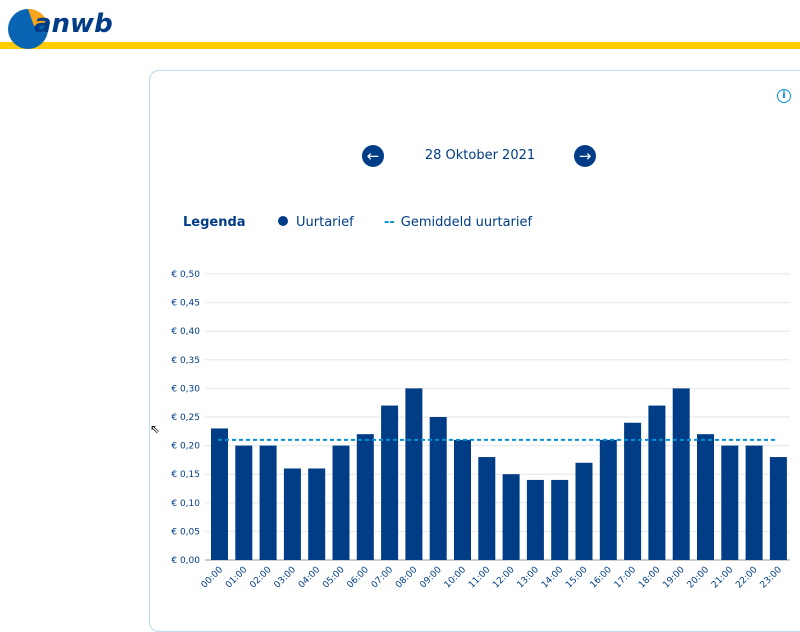 This screenshot has width=800, height=632. I want to click on mouse-cursor-icon: ⇖, so click(155, 429).